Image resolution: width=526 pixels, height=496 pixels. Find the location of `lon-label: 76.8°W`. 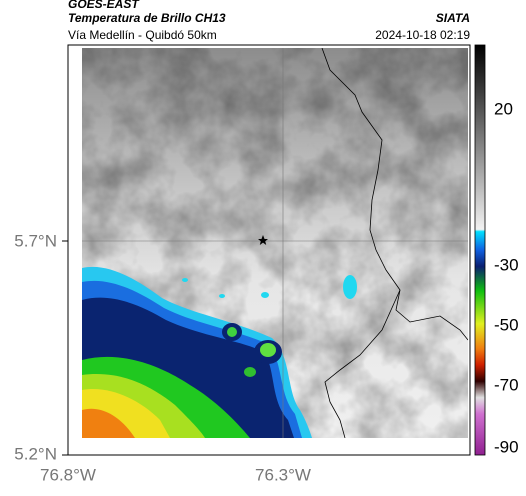

lon-label: 76.8°W is located at coordinates (68, 474).